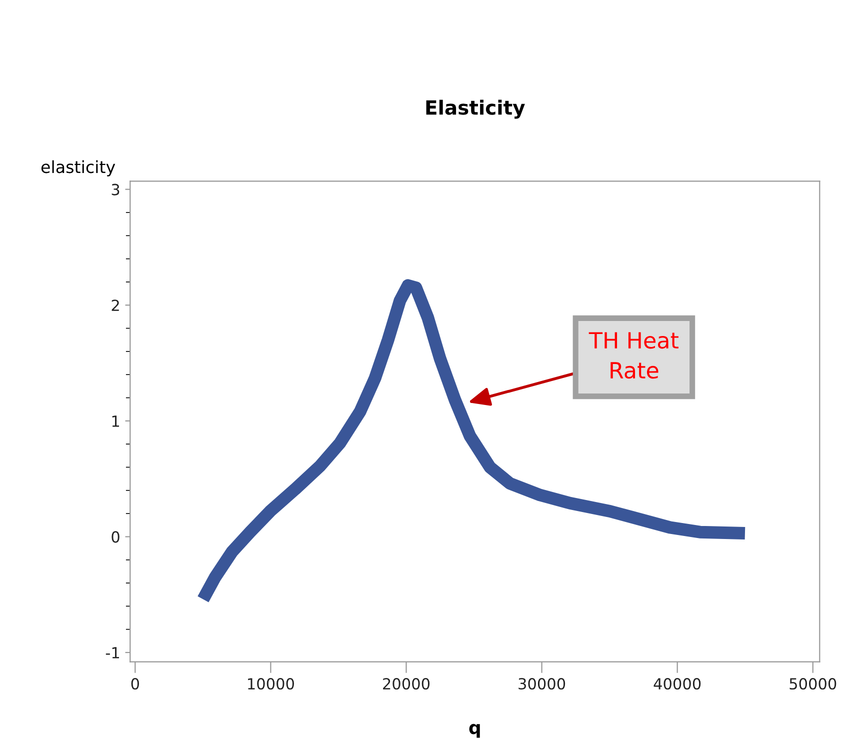 This screenshot has width=845, height=752. I want to click on x-tick-label: 20000, so click(406, 684).